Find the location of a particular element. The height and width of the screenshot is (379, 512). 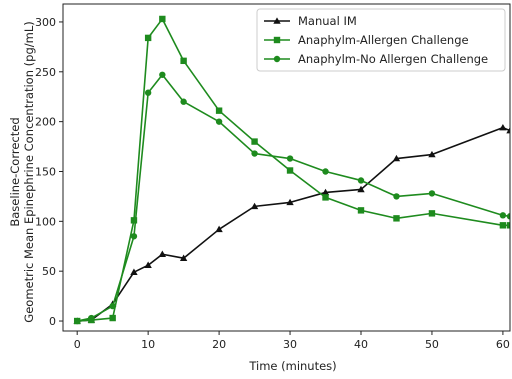

legend-label-allergen-challenge: Anaphylm-Allergen Challenge is located at coordinates (383, 40).